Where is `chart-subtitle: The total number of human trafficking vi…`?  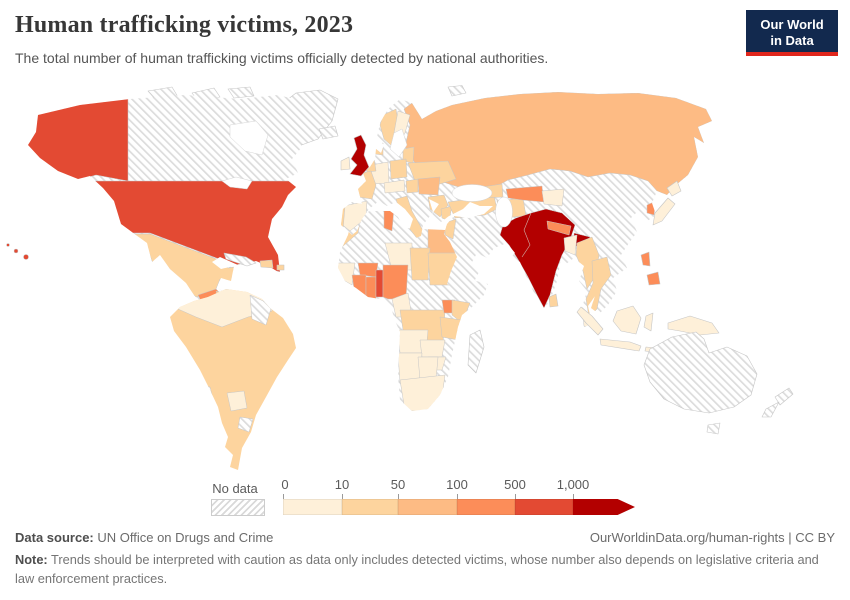 chart-subtitle: The total number of human trafficking vi… is located at coordinates (282, 58).